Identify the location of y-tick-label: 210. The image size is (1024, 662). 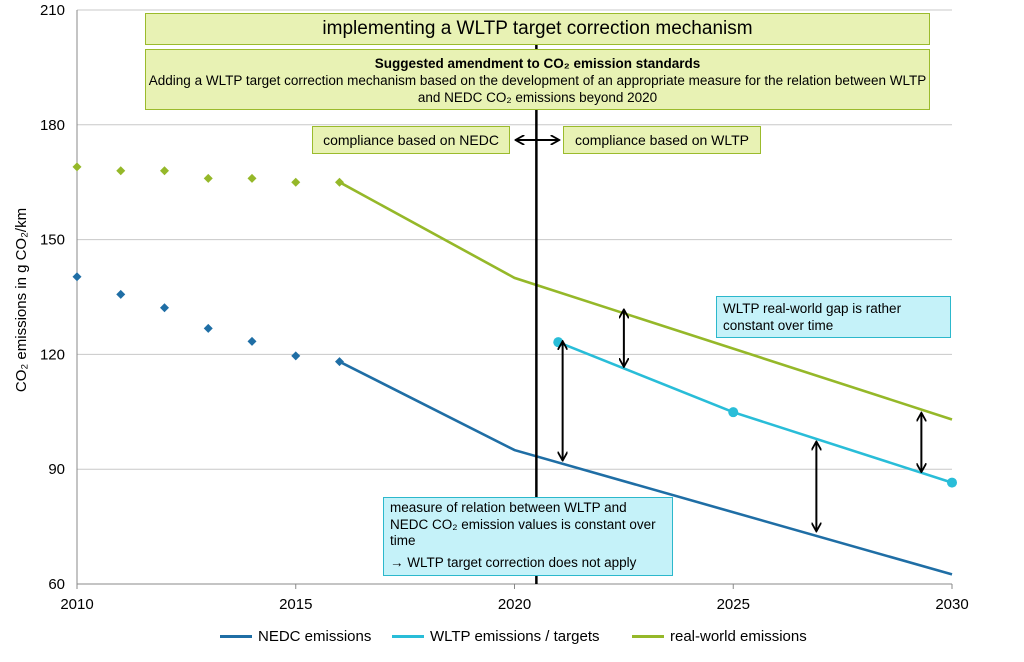
(52, 10).